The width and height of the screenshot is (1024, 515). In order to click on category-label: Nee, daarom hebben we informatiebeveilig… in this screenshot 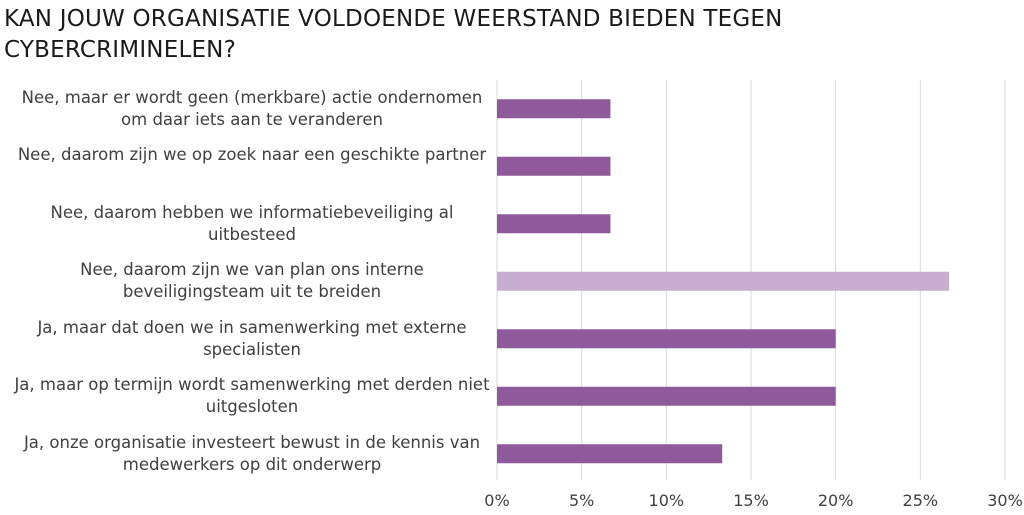, I will do `click(252, 223)`.